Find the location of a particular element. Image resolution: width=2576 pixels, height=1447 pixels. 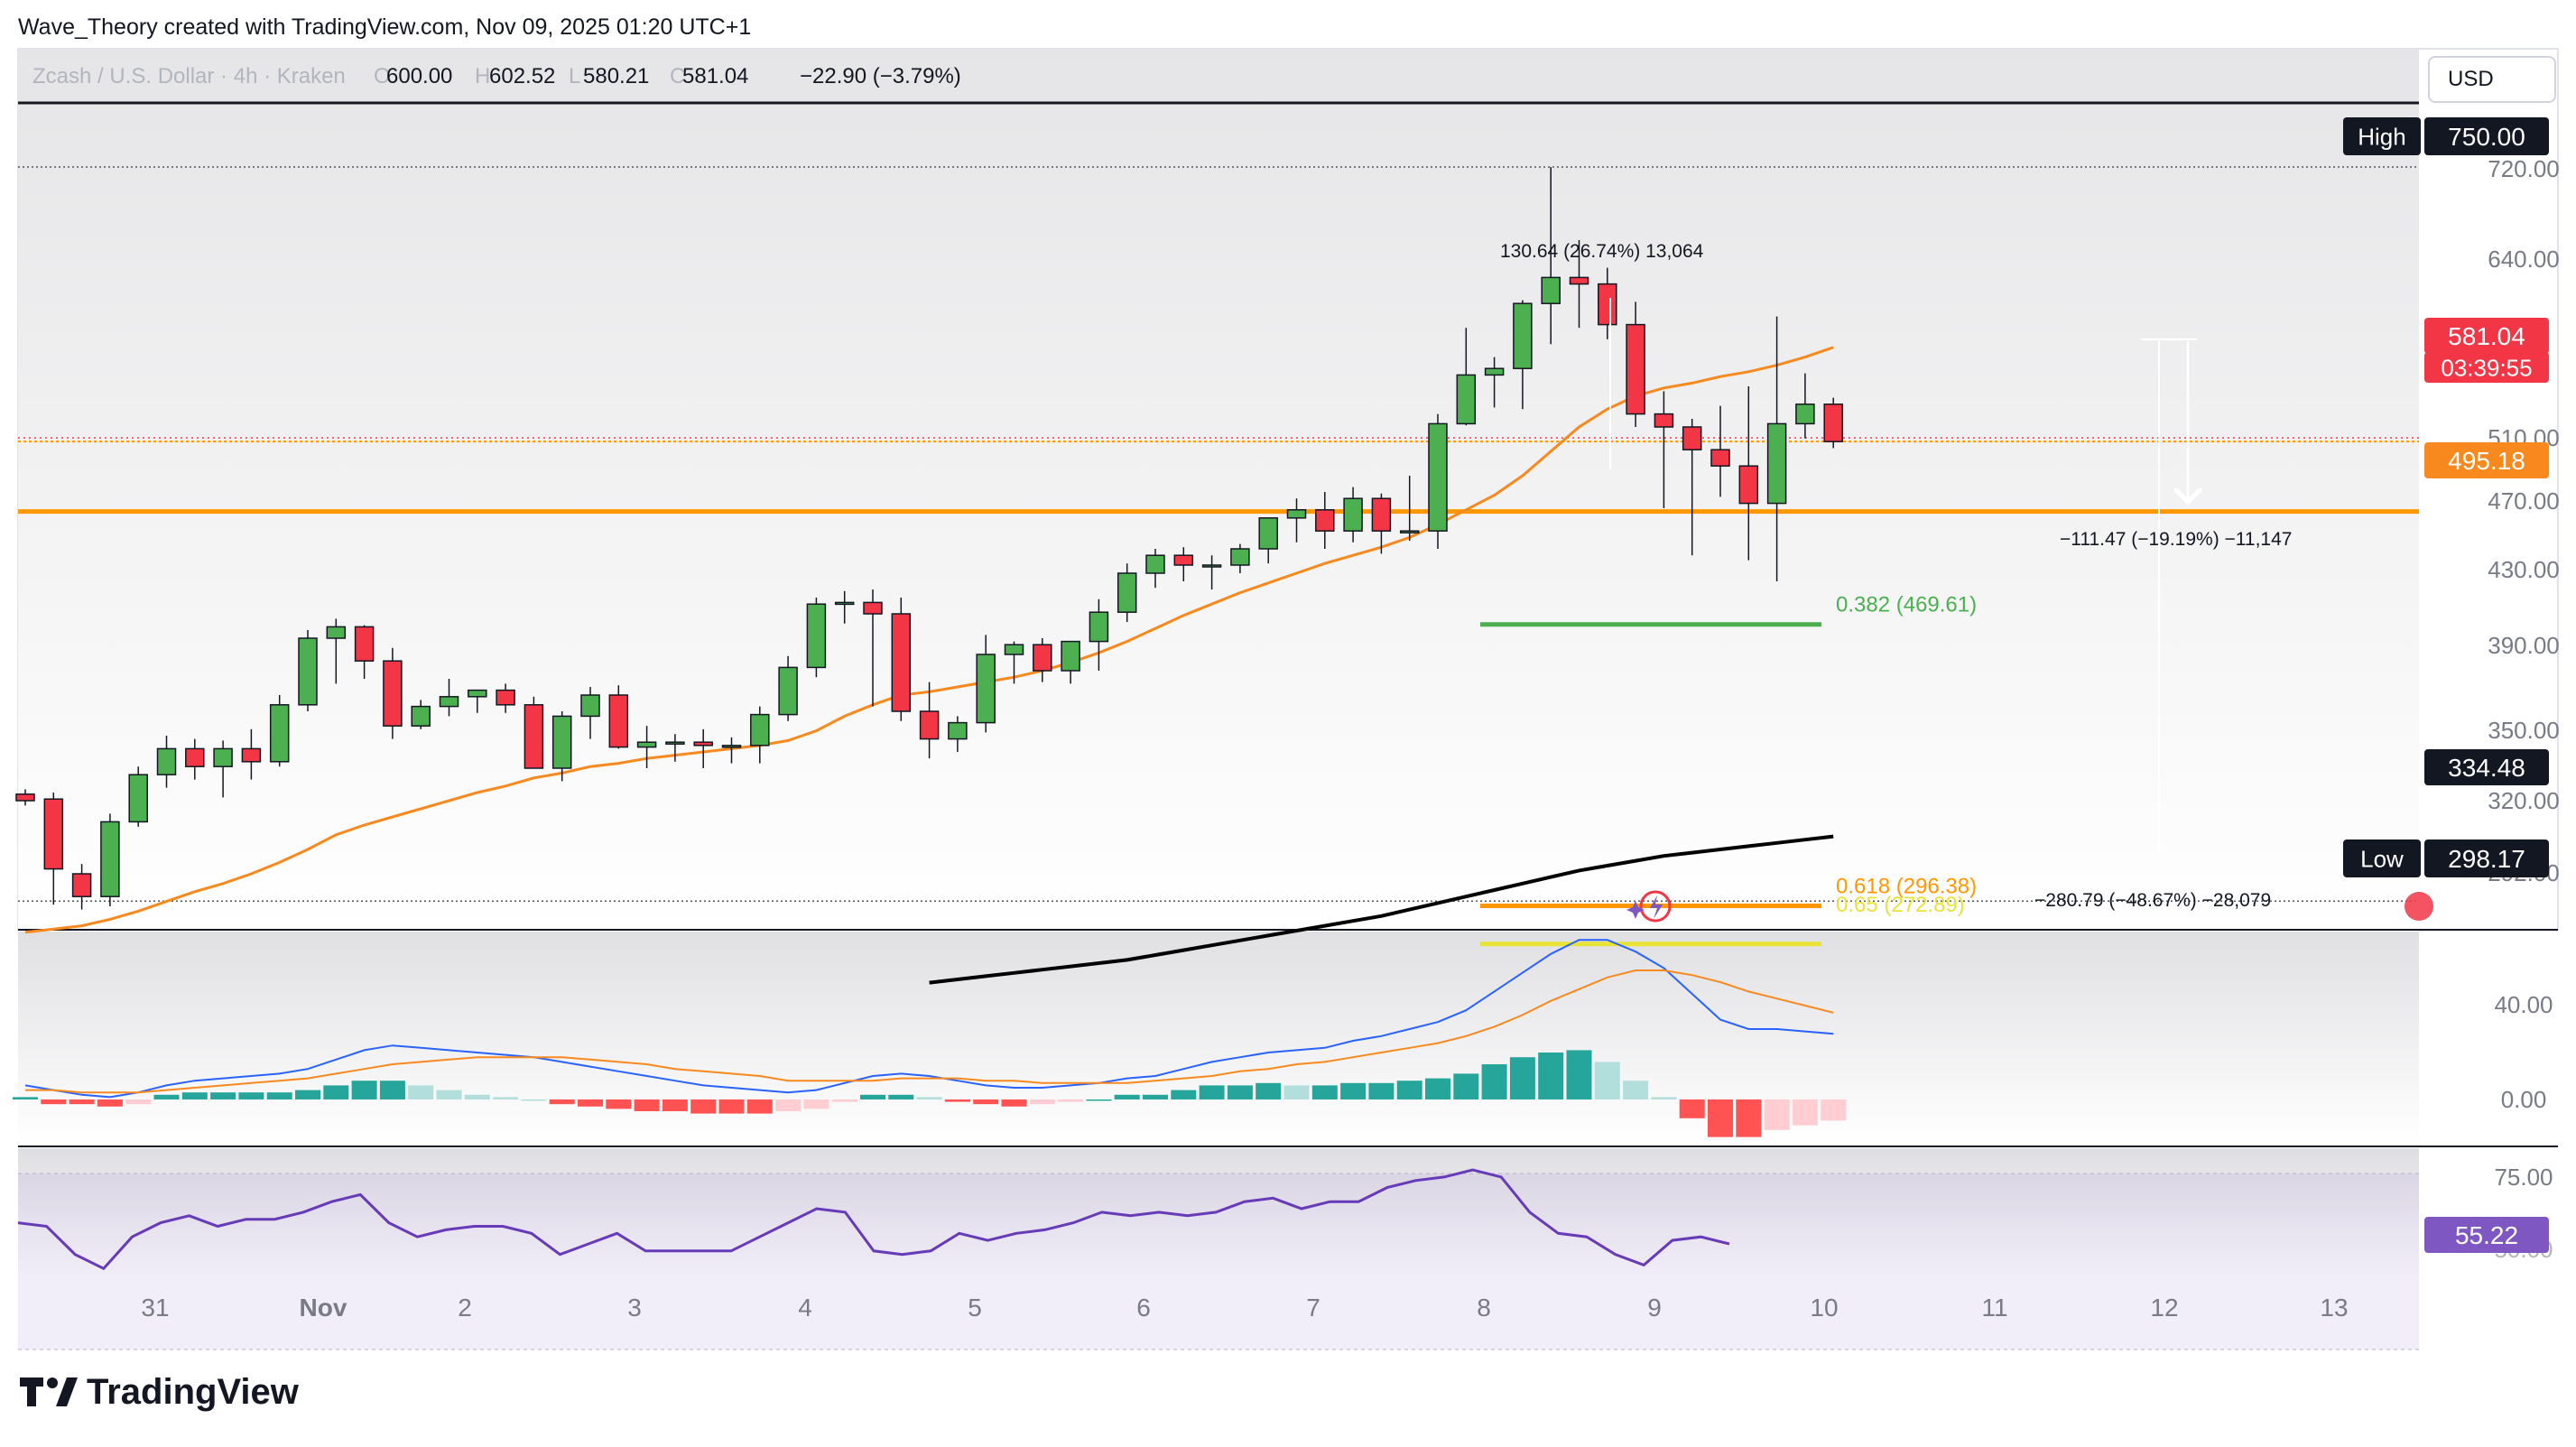

time-tick: 11 is located at coordinates (1994, 1308).